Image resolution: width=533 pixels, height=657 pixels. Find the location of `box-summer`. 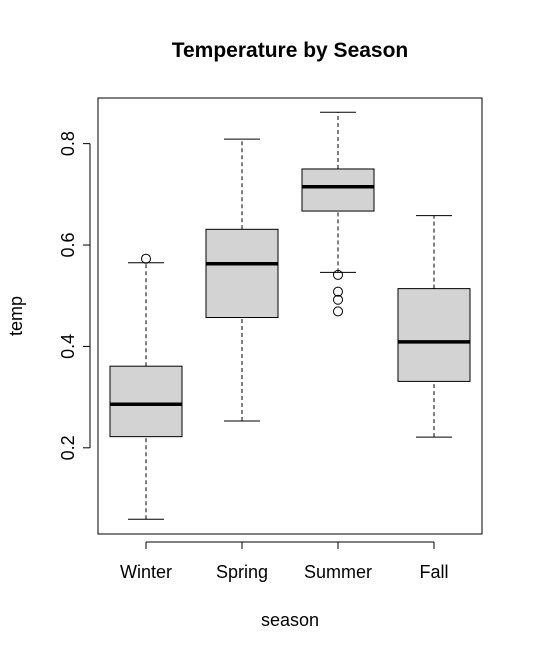

box-summer is located at coordinates (338, 214).